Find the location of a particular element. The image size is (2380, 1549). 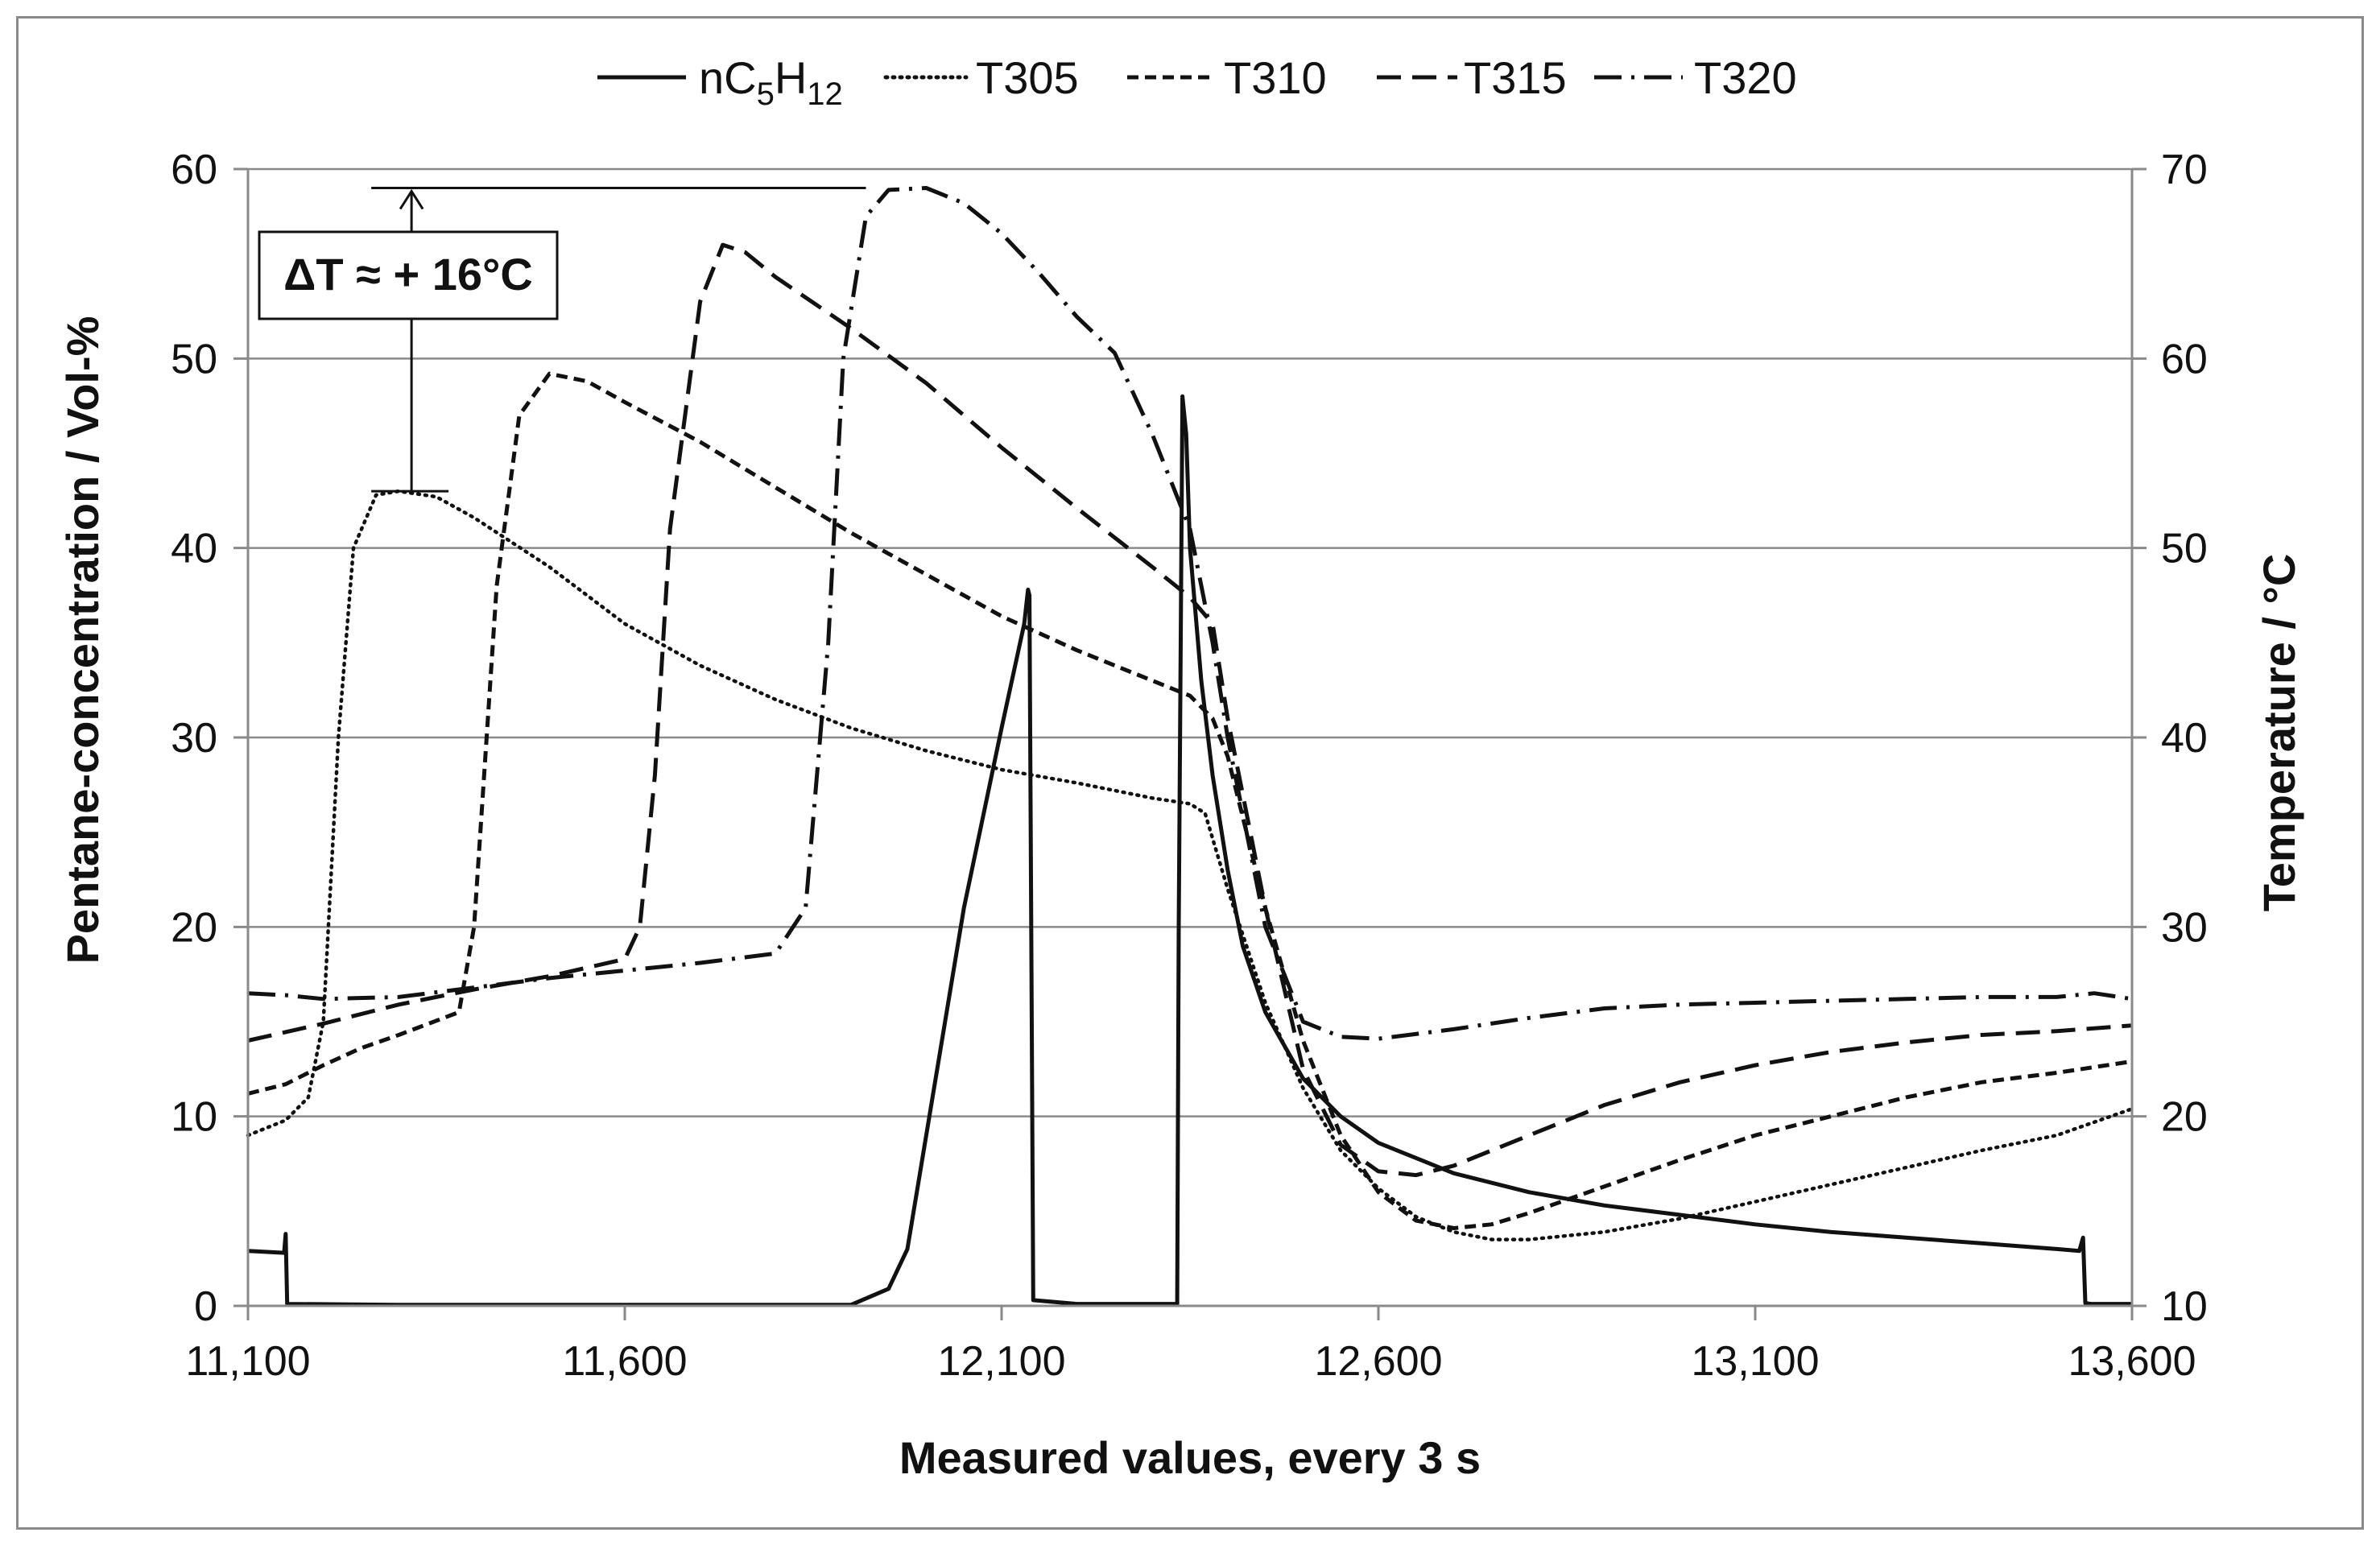

x-tick-label-5: 13,600 is located at coordinates (2132, 1361).